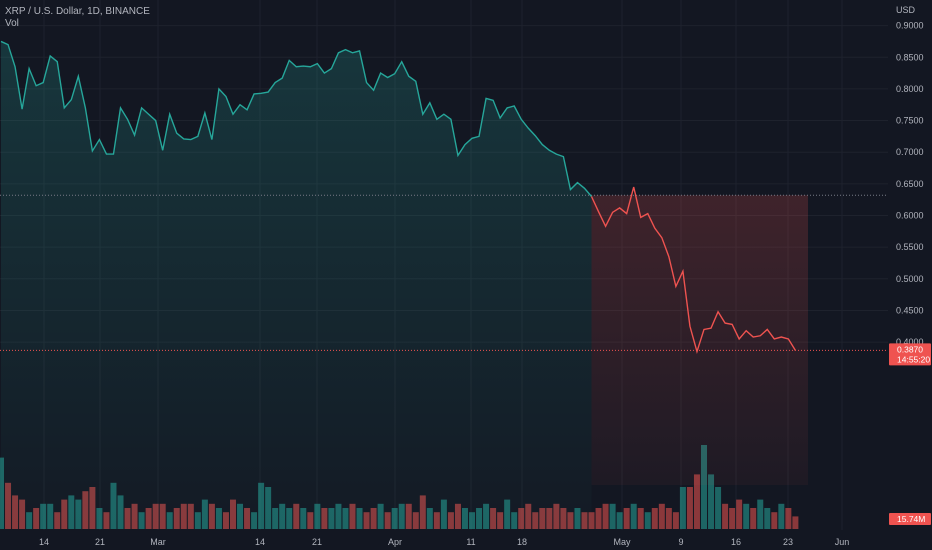  I want to click on price-axis-tick: 0.8000, so click(910, 89).